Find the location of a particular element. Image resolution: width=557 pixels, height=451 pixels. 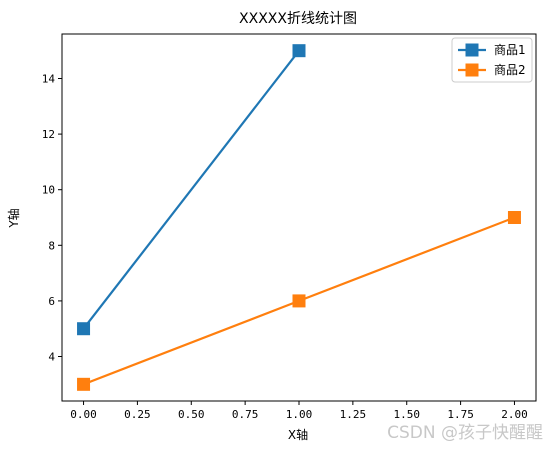

y-axis-title: Y轴 is located at coordinates (13, 218).